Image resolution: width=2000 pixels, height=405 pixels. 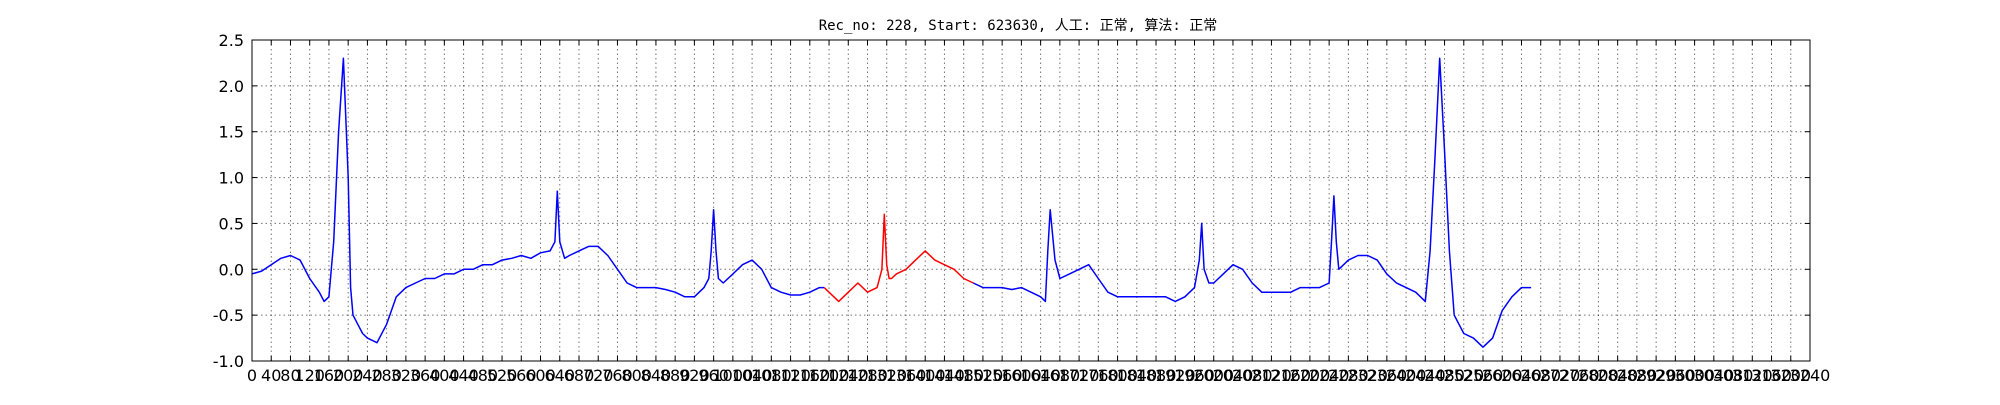 What do you see at coordinates (1444, 375) in the screenshot?
I see `x-tick-label: 2480` at bounding box center [1444, 375].